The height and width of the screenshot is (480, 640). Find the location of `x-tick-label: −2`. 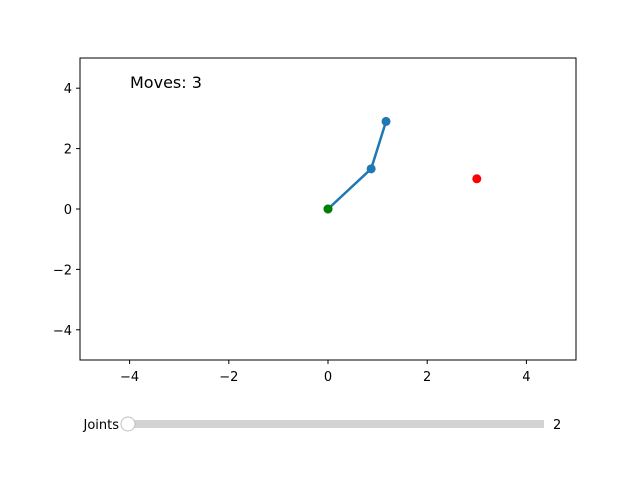

x-tick-label: −2 is located at coordinates (228, 377).